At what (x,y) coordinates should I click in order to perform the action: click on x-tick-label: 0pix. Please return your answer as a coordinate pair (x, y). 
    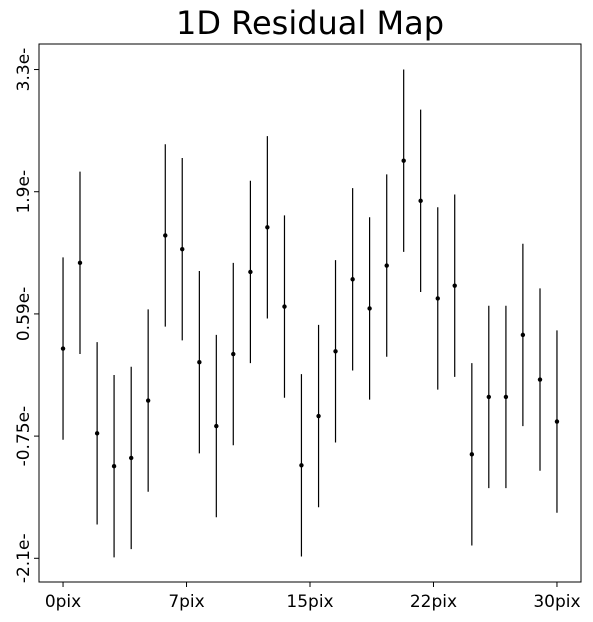
    Looking at the image, I should click on (63, 602).